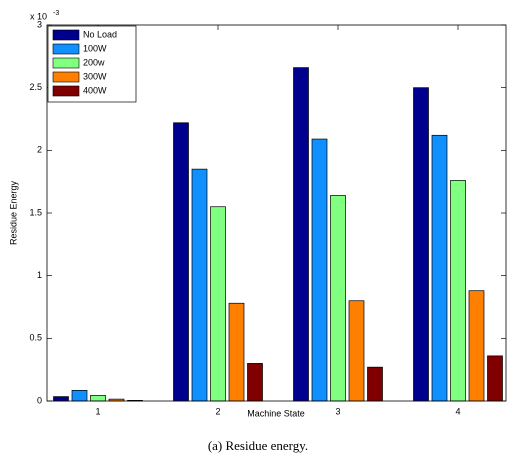  I want to click on y-tick-label: 1, so click(39, 275).